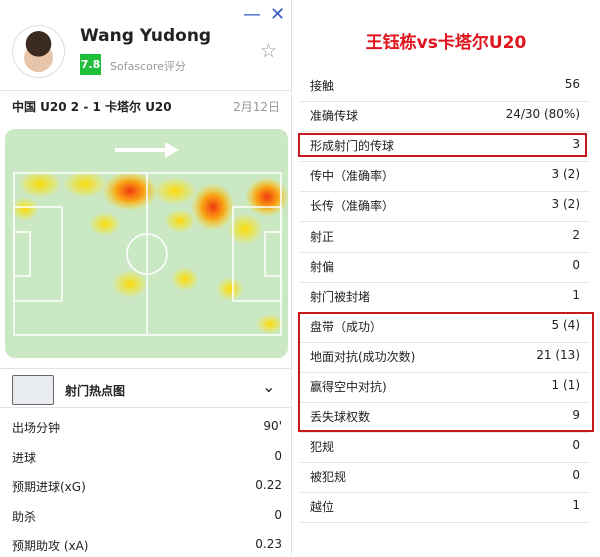  I want to click on rating-label: Sofascore评分, so click(148, 66).